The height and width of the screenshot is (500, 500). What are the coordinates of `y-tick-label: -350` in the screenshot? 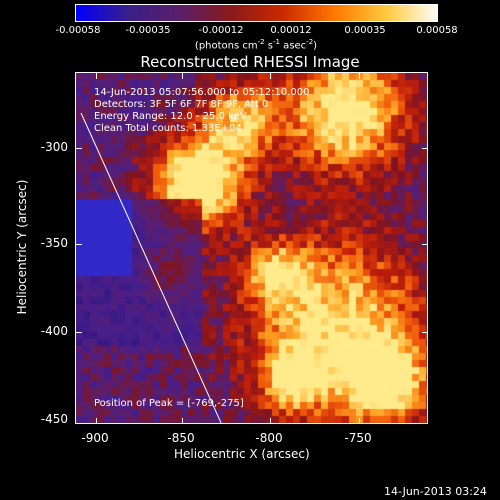 It's located at (54, 243).